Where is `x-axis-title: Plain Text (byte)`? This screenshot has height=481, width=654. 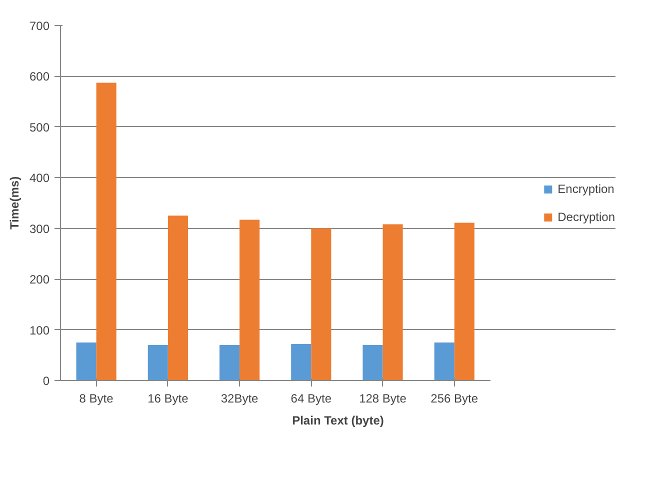 x-axis-title: Plain Text (byte) is located at coordinates (338, 421).